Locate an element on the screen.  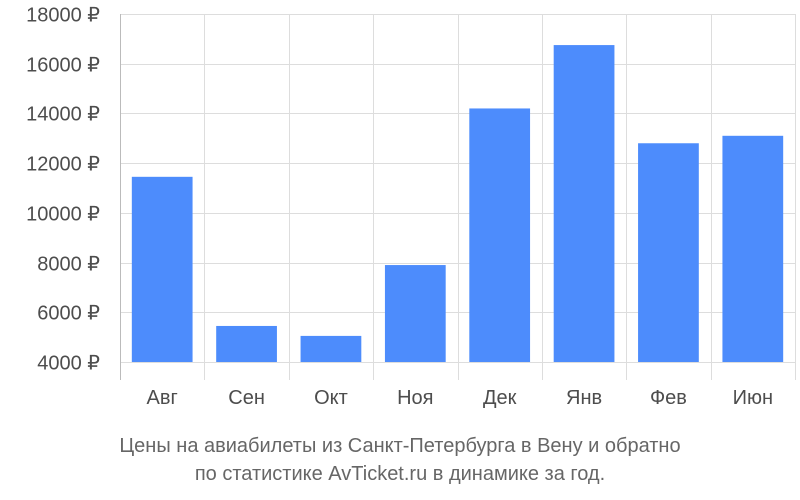
y-tick-label: 12000 ₽ is located at coordinates (63, 165).